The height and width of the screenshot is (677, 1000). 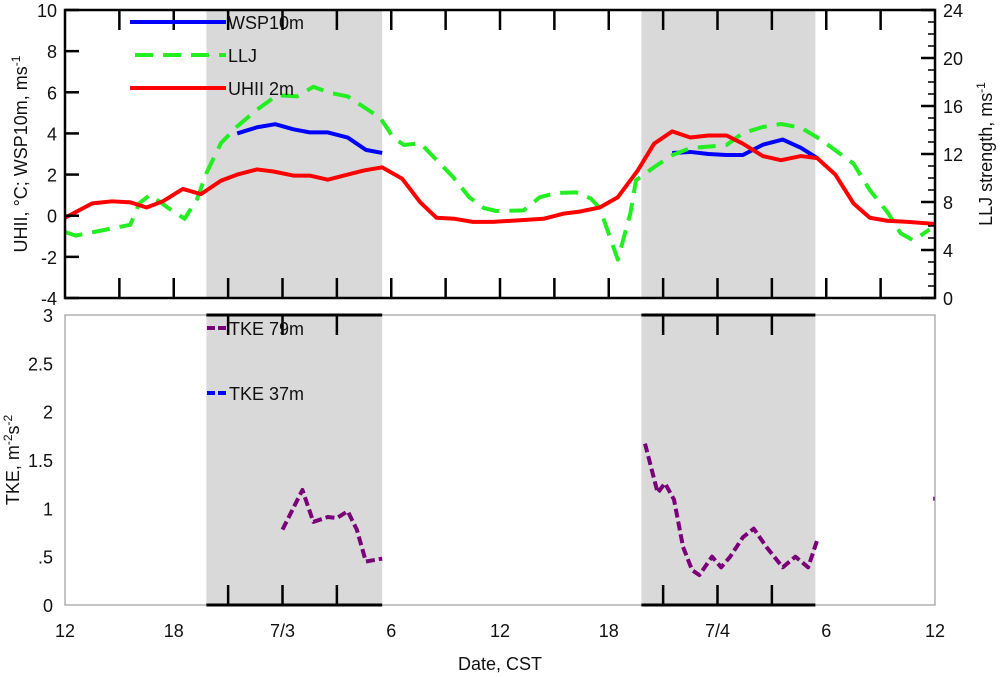 I want to click on legend-label-llj: LLJ, so click(x=242, y=56).